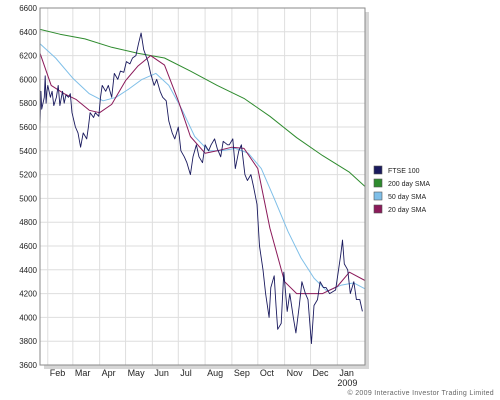  Describe the element at coordinates (28, 294) in the screenshot. I see `y-tick-label: 4200` at that location.